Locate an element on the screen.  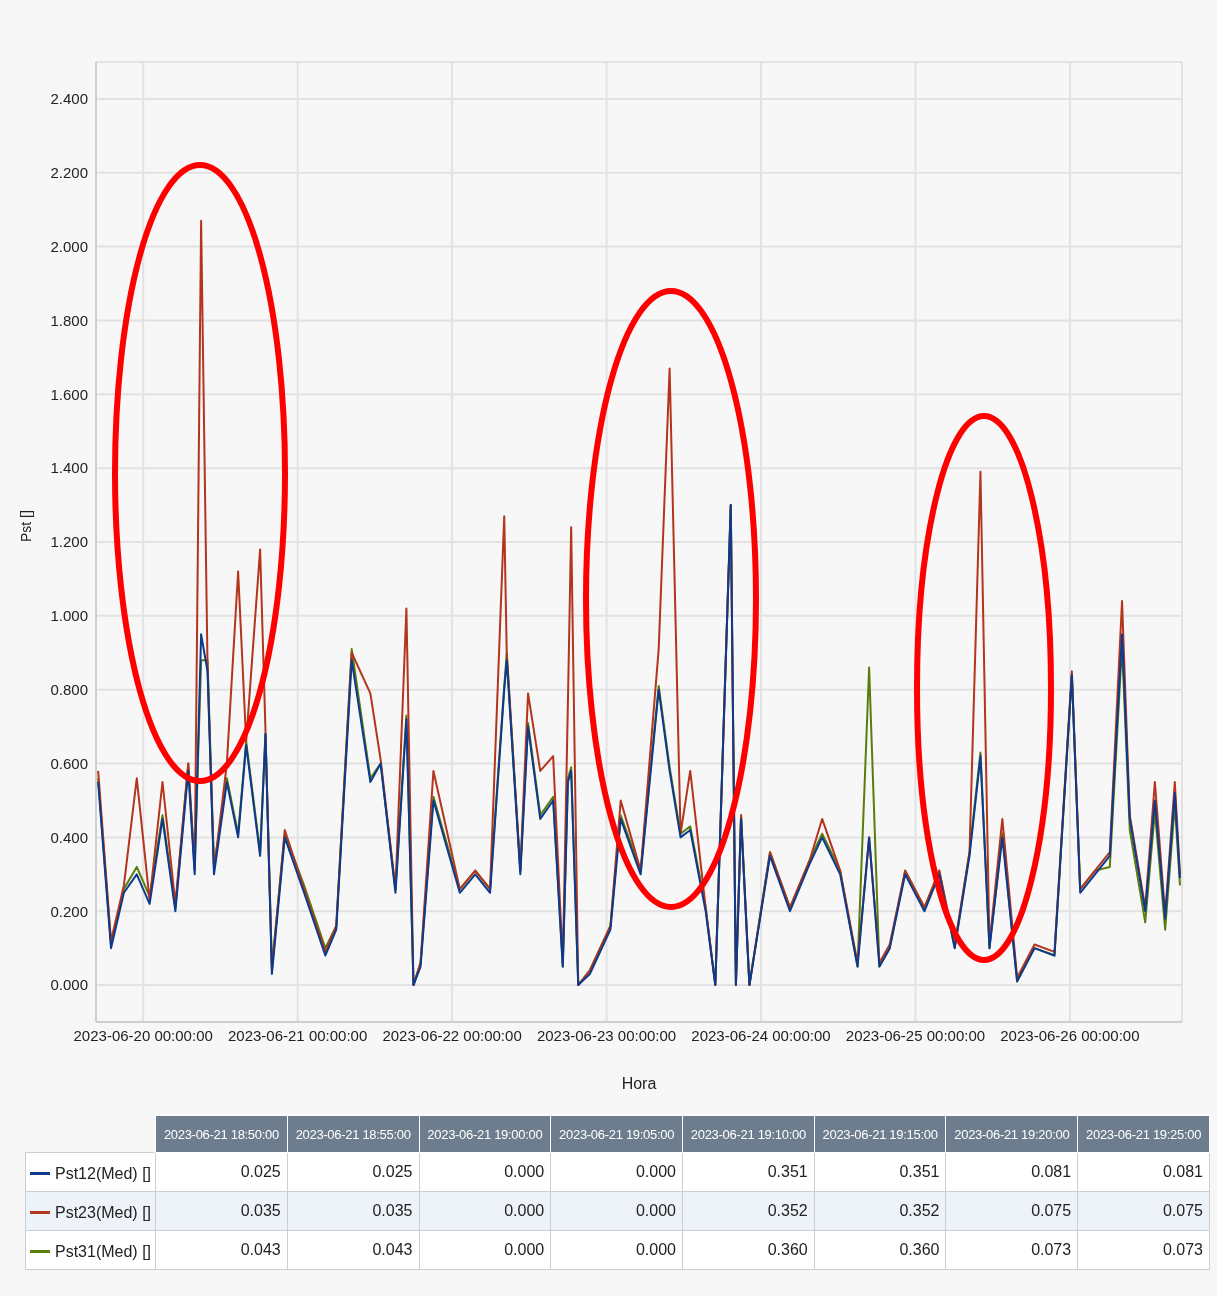
text: 2023-06-21 18:50:00 is located at coordinates (221, 1134).